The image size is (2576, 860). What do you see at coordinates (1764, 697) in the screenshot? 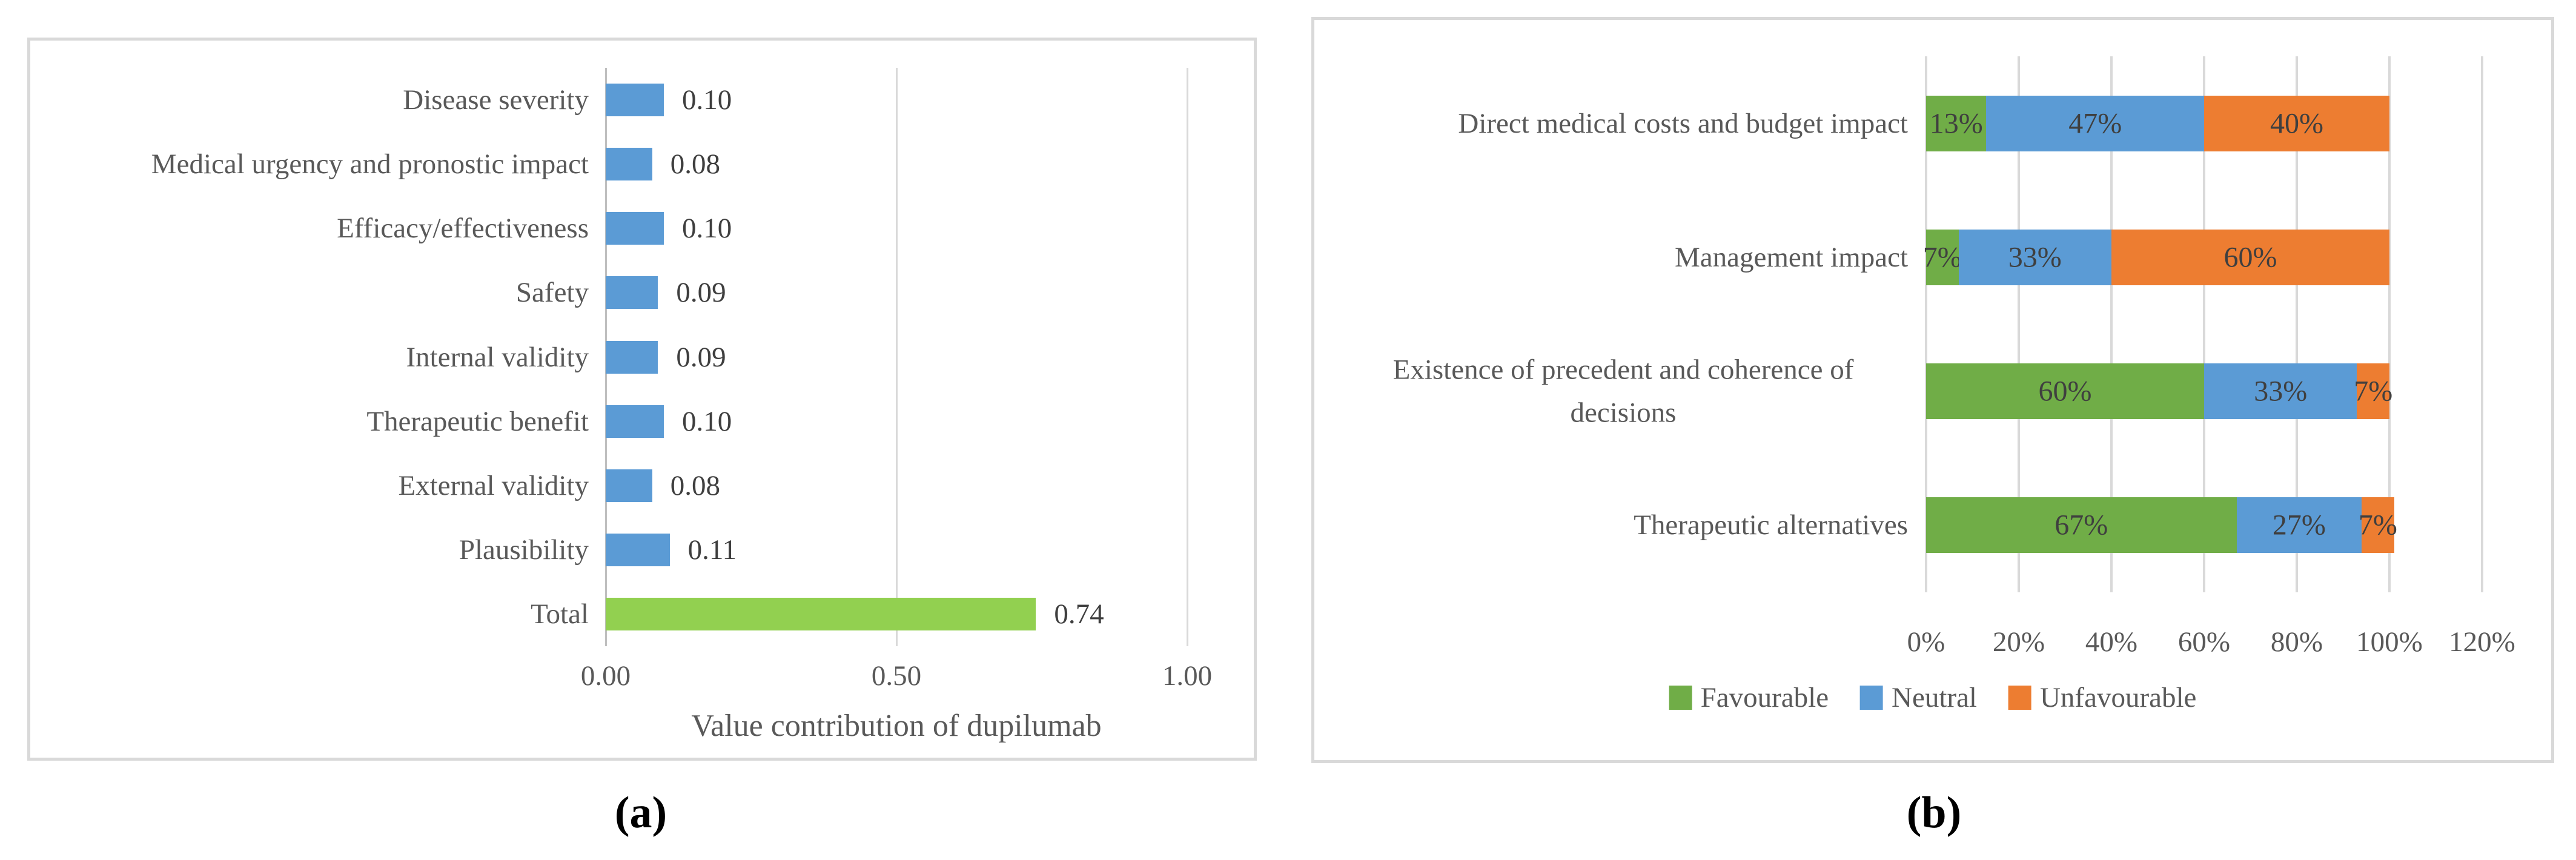
I see `legend-label: Favourable` at bounding box center [1764, 697].